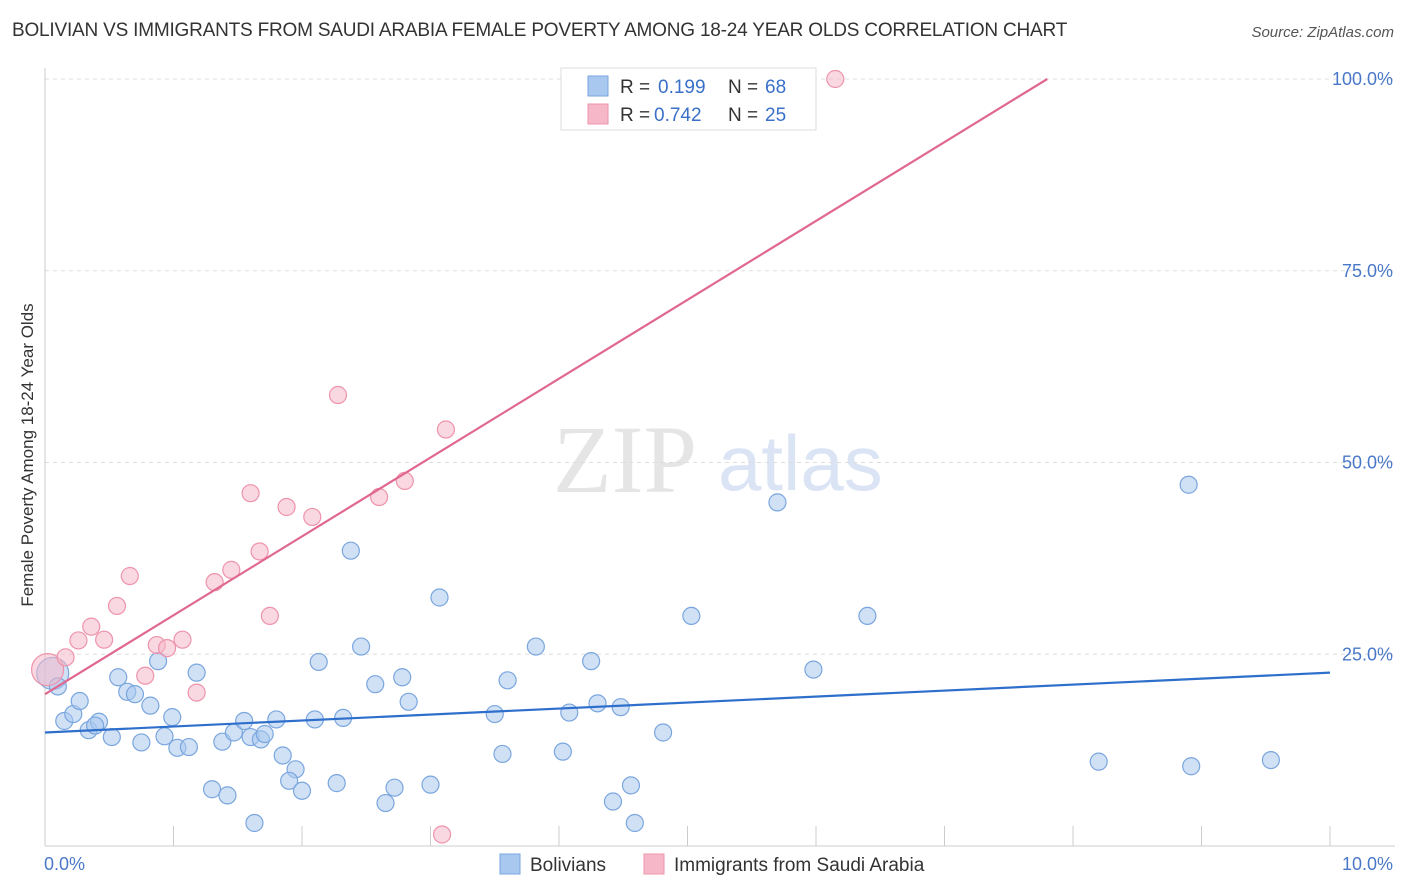 Image resolution: width=1406 pixels, height=892 pixels. What do you see at coordinates (27, 454) in the screenshot?
I see `y-axis-title: Female Poverty Among 18-24 Year Olds` at bounding box center [27, 454].